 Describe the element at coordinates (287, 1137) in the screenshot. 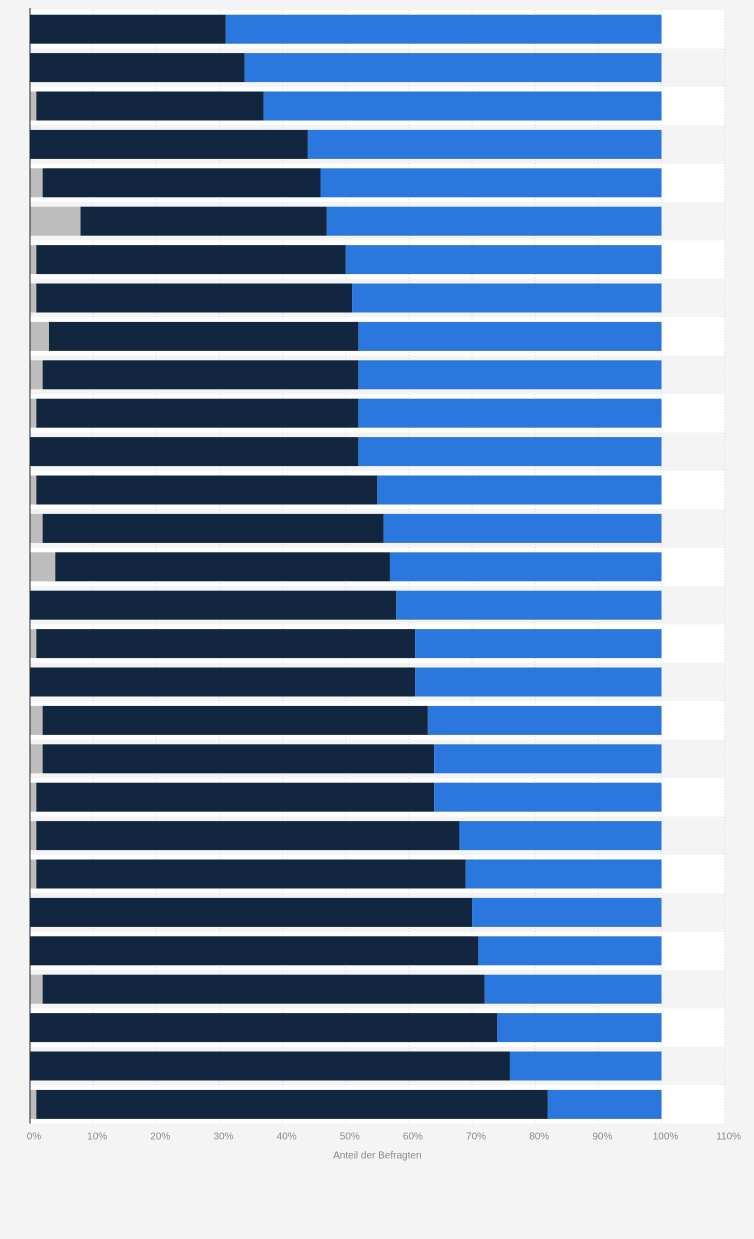

I see `x-tick-label: 40%` at that location.